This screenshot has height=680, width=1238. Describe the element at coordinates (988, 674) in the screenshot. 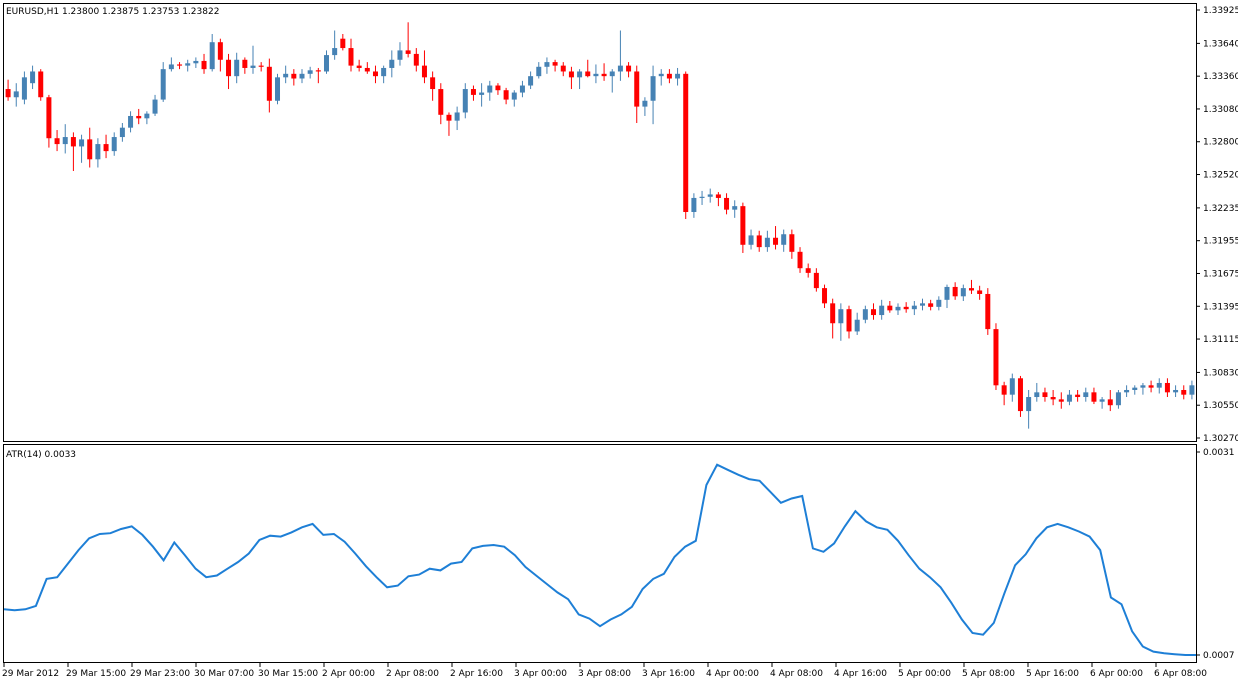

I see `time-tick-label: 5 Apr 08:00` at that location.